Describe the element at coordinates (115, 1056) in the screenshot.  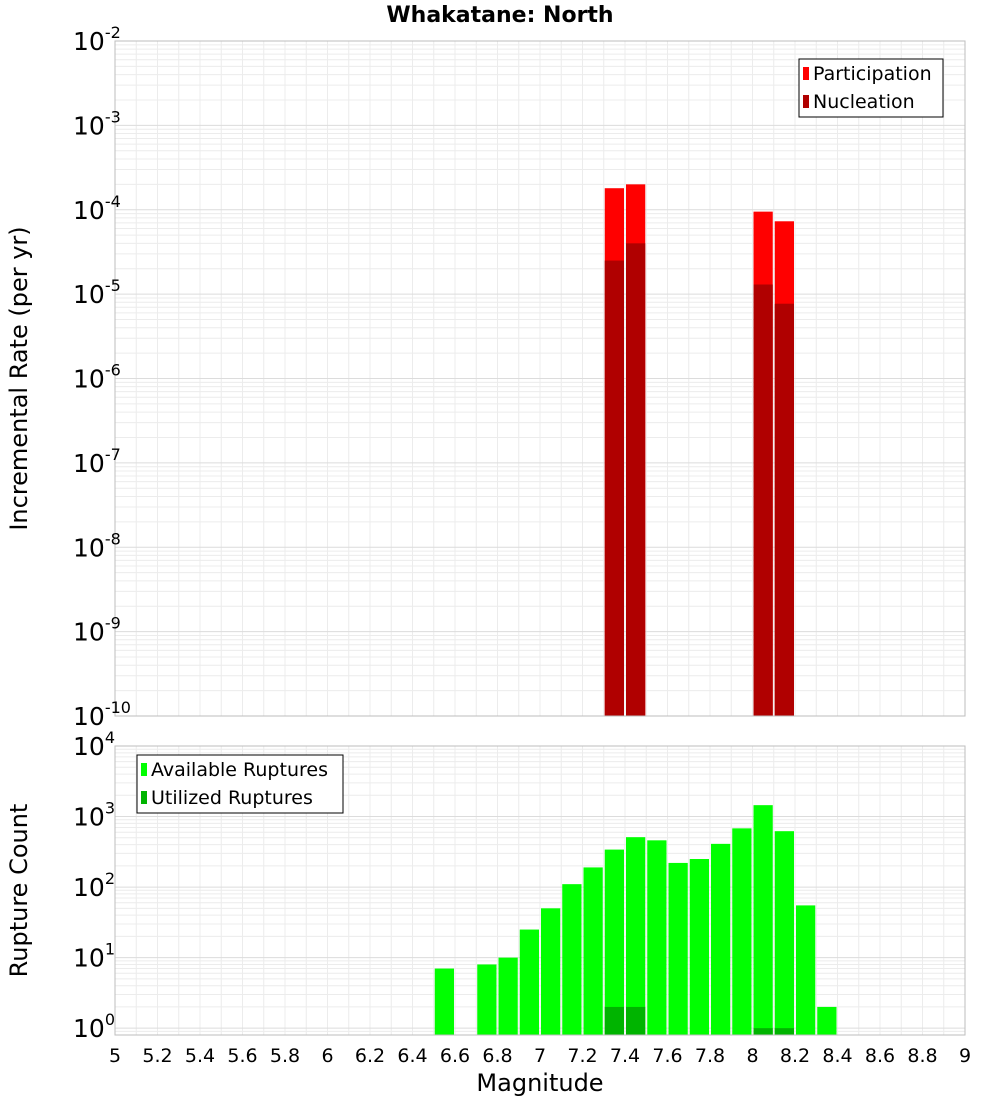
I see `x-tick-label: 5` at that location.